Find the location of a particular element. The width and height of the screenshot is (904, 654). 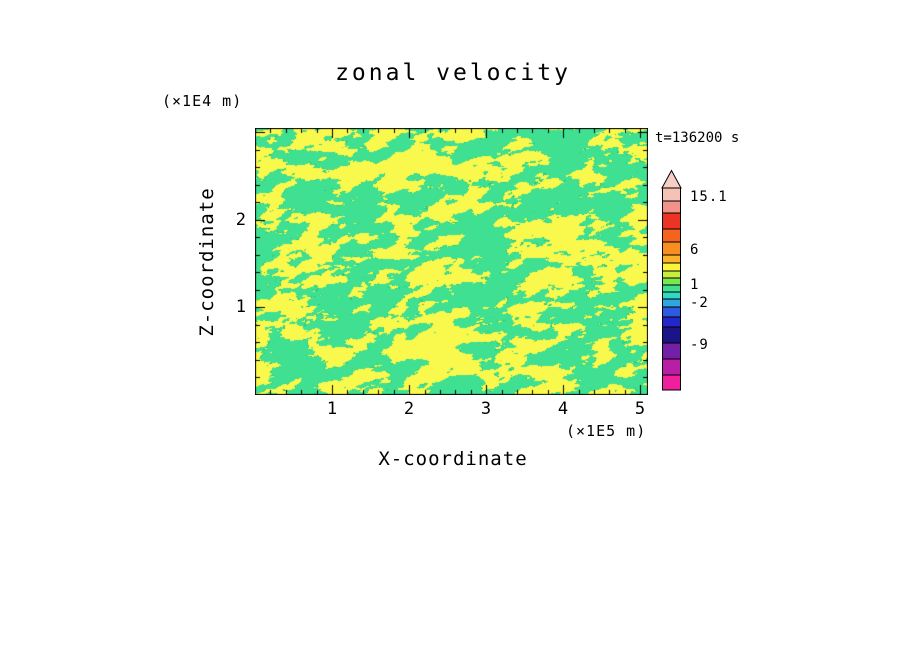

colorbar-label-top: 15.1 is located at coordinates (709, 197).